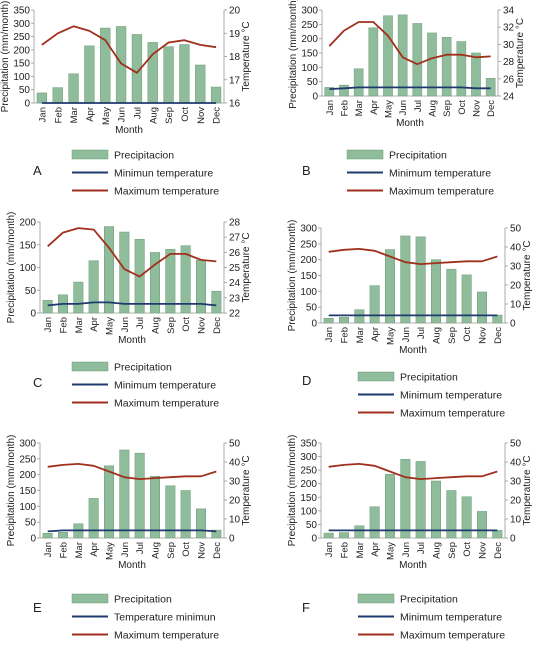  I want to click on min-temperature-line, so click(410, 88).